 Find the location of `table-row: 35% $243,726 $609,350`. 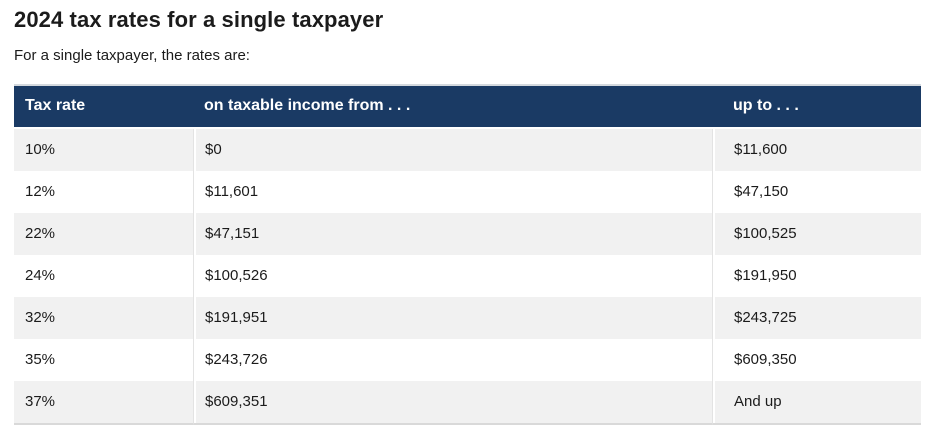

table-row: 35% $243,726 $609,350 is located at coordinates (467, 359).